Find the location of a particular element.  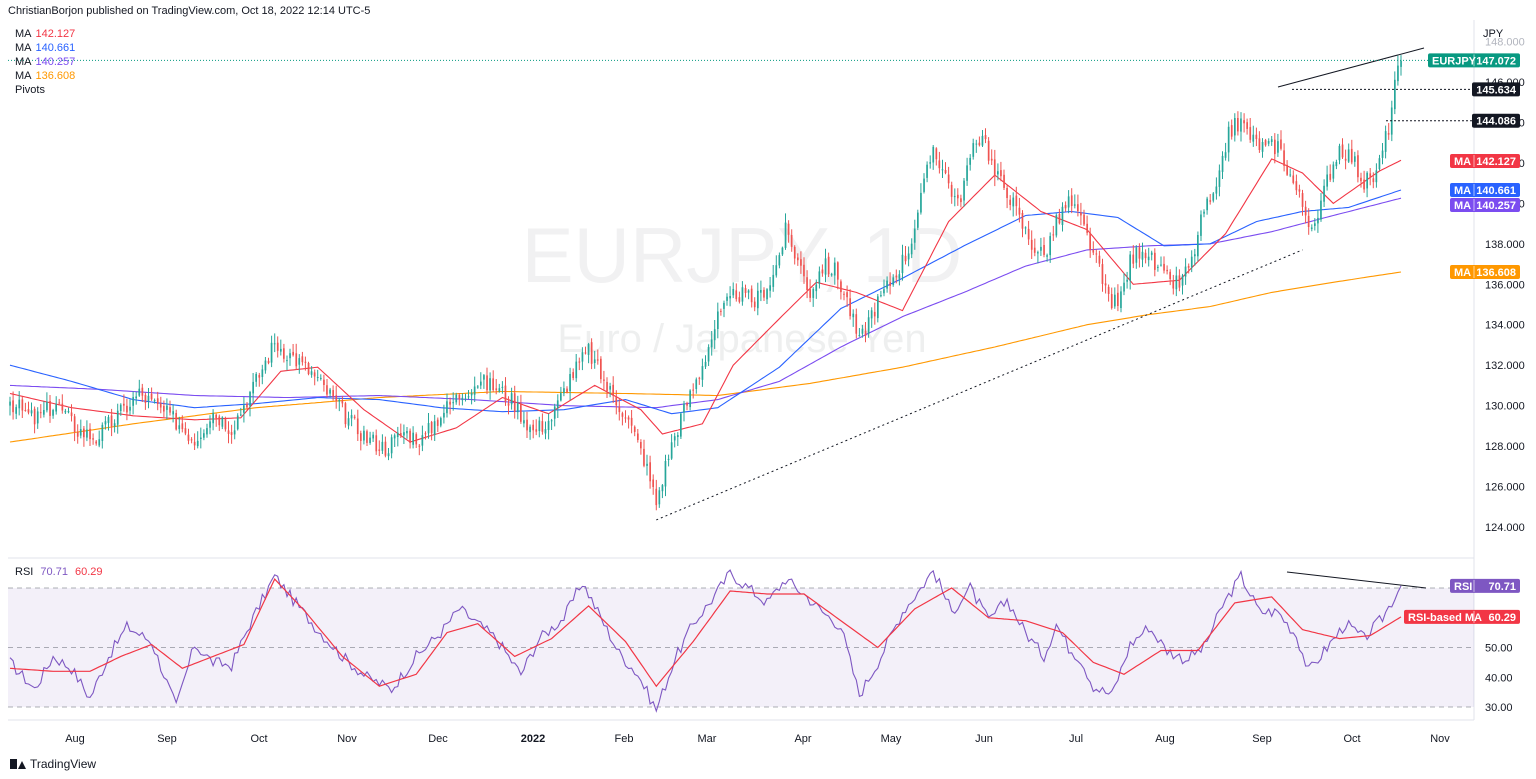

time-tick-label: 2022 is located at coordinates (533, 739).